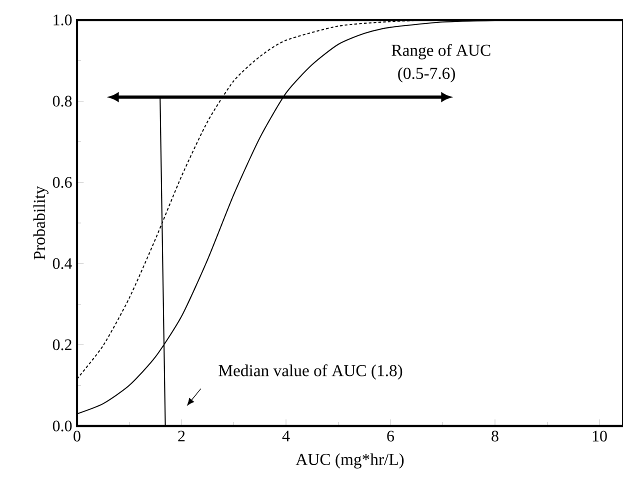 Image resolution: width=623 pixels, height=482 pixels. What do you see at coordinates (599, 436) in the screenshot?
I see `x-tick-label: 10` at bounding box center [599, 436].